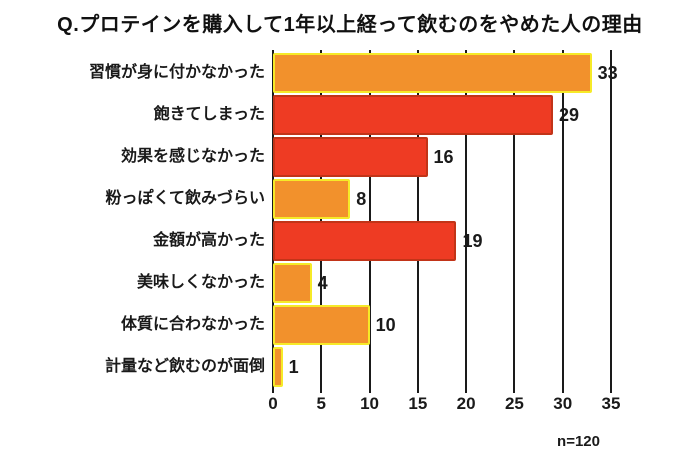 This screenshot has width=700, height=463. What do you see at coordinates (184, 366) in the screenshot?
I see `category-label: 計量など飲むのが面倒` at bounding box center [184, 366].